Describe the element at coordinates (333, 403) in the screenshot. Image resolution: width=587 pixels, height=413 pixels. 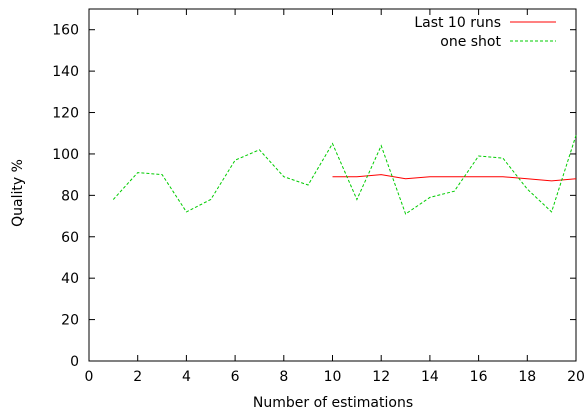
I see `x-axis-label: Number of estimations` at that location.